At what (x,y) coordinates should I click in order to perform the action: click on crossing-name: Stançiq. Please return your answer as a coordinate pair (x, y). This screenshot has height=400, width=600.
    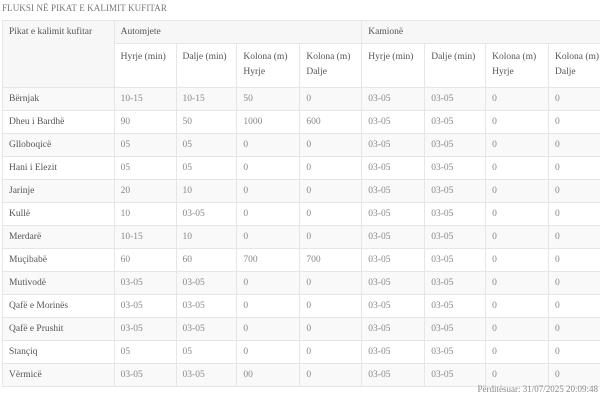
    Looking at the image, I should click on (58, 352).